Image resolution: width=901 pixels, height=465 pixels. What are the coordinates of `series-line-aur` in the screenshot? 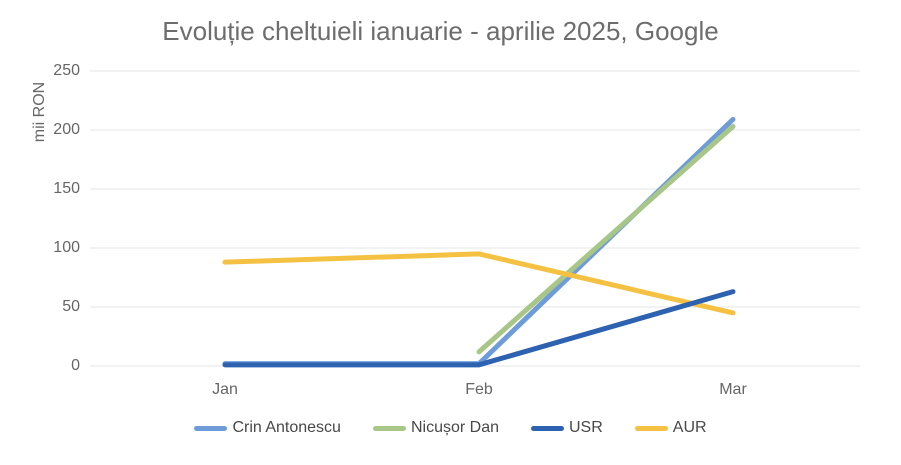 It's located at (479, 283).